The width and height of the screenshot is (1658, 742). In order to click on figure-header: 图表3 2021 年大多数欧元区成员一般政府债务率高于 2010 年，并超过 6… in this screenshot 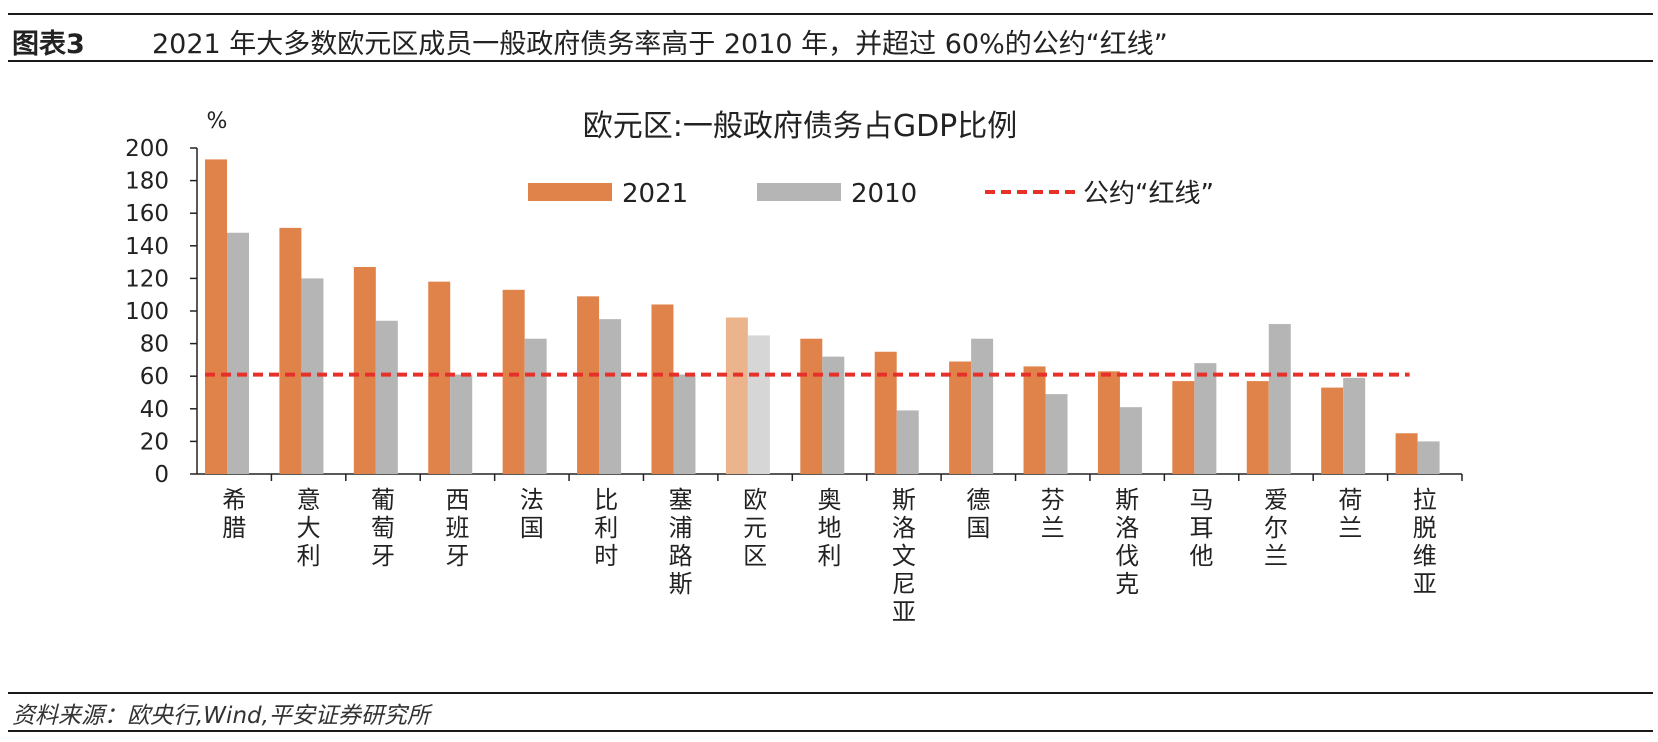, I will do `click(832, 40)`.